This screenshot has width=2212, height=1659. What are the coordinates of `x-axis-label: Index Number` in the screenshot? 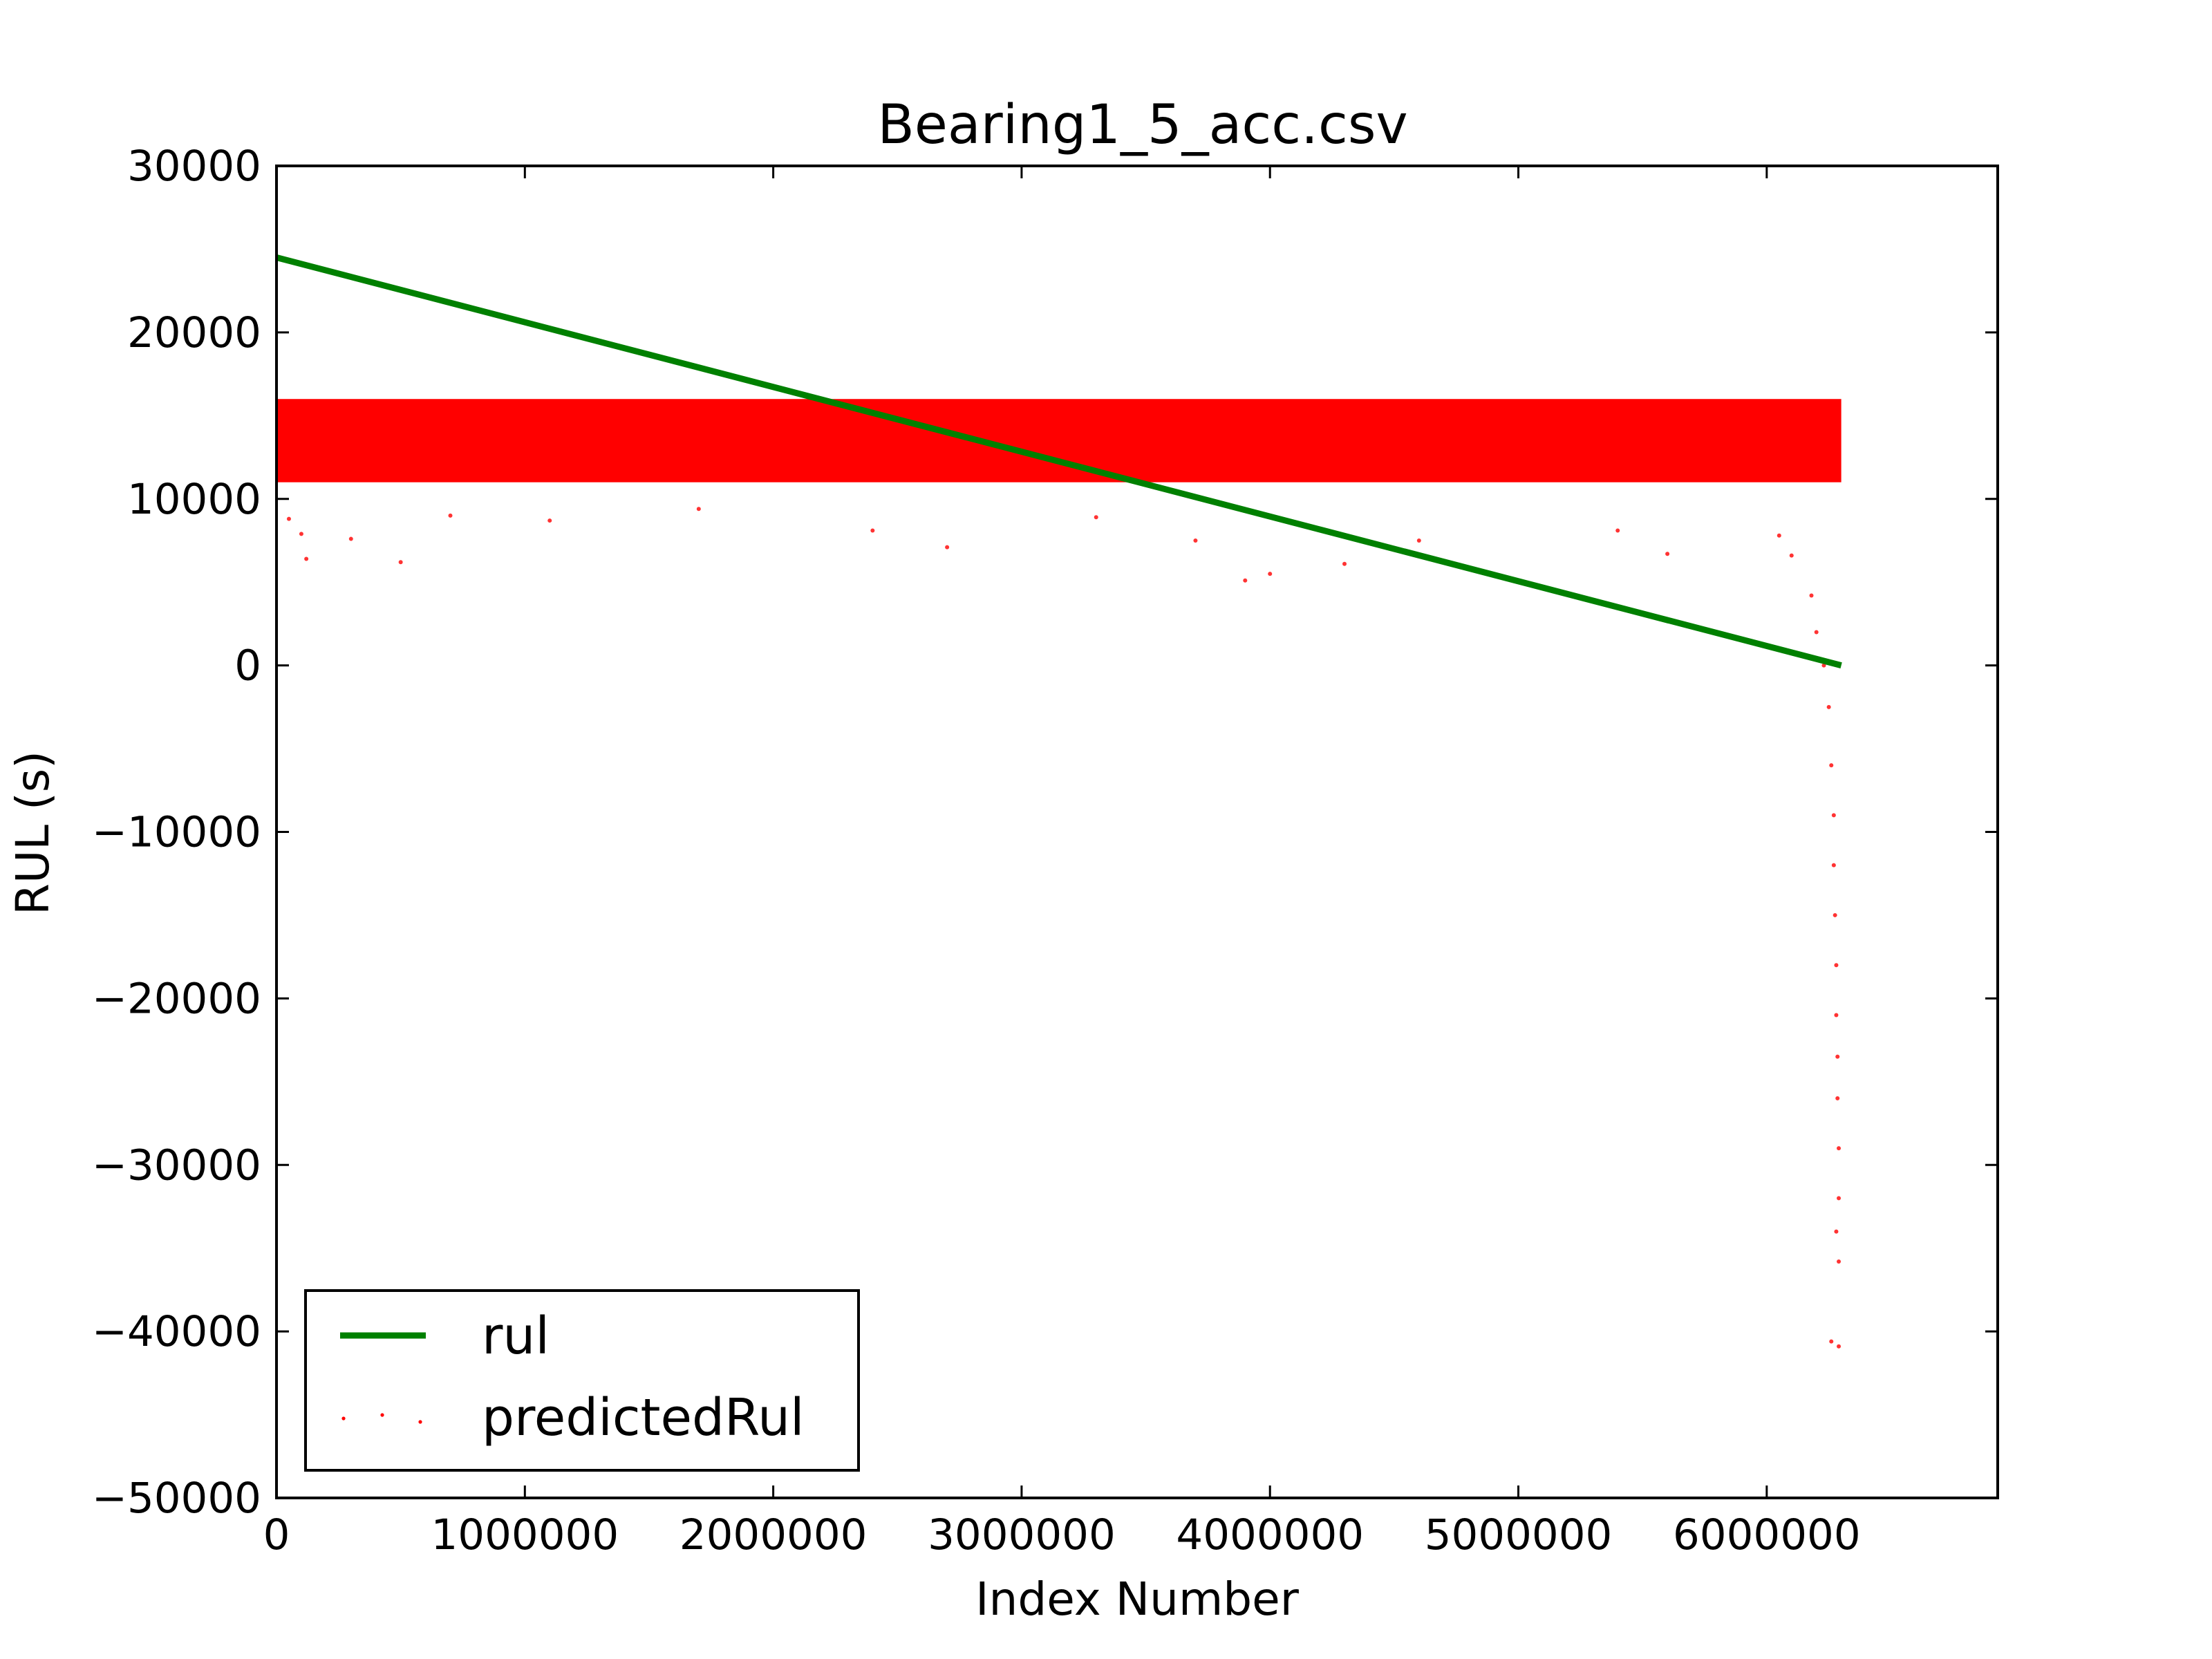 It's located at (1138, 1600).